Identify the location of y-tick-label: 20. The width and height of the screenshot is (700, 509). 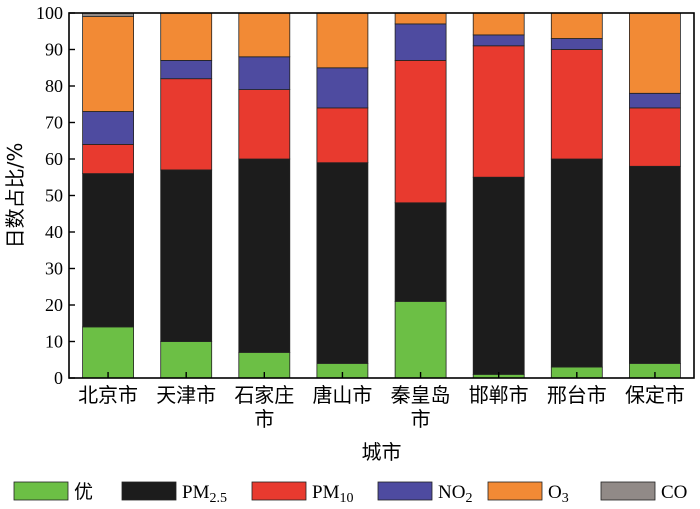
(54, 305).